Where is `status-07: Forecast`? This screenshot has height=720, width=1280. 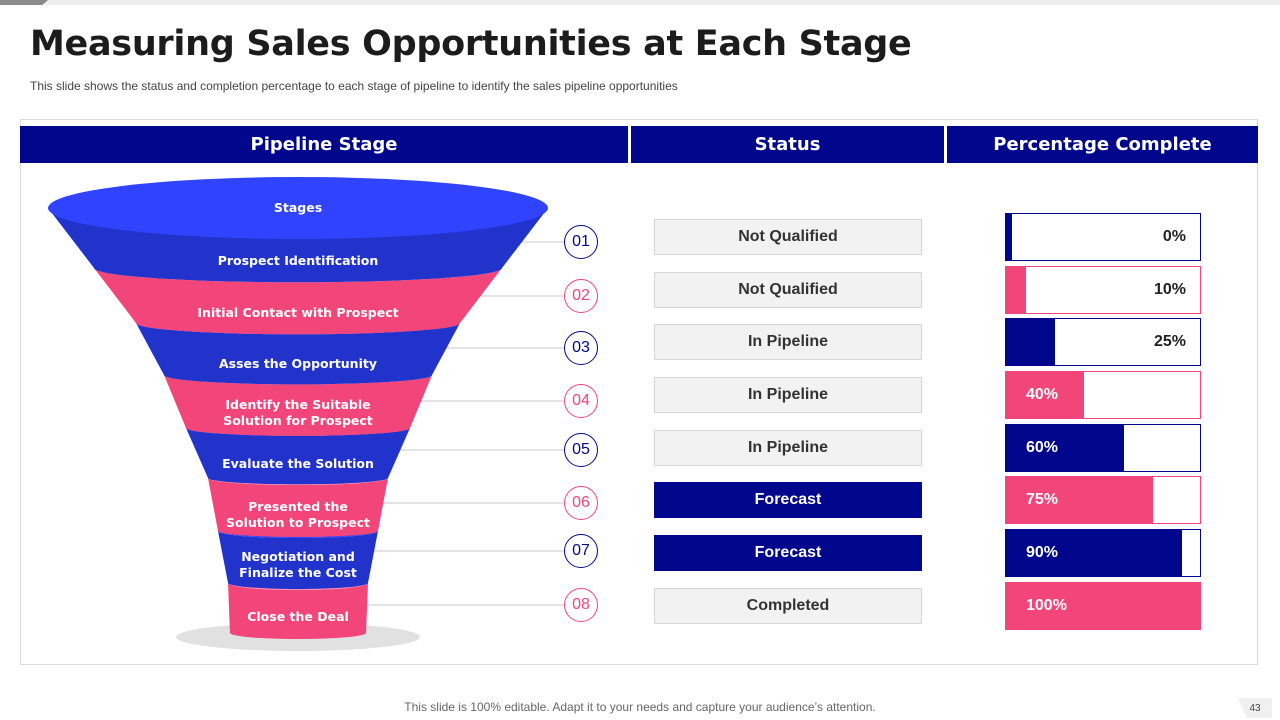
status-07: Forecast is located at coordinates (788, 553).